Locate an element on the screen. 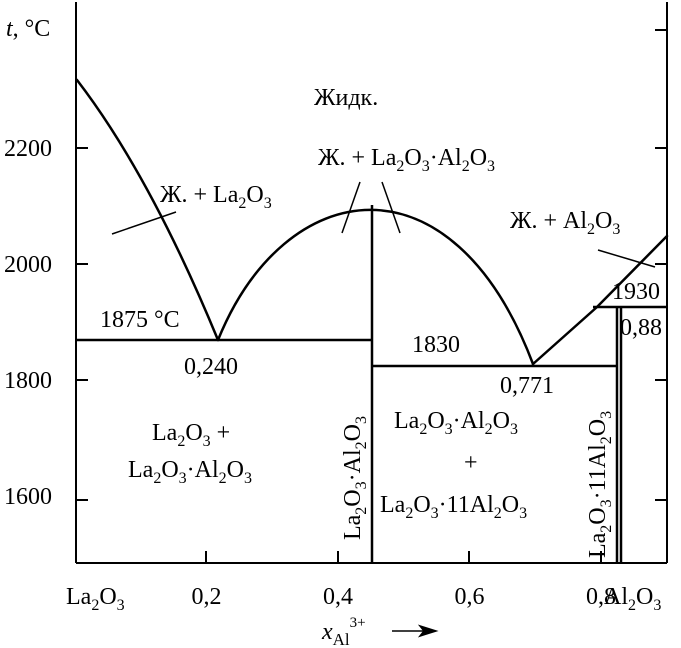 The height and width of the screenshot is (648, 681). liquidus-compound-dome is located at coordinates (375, 287).